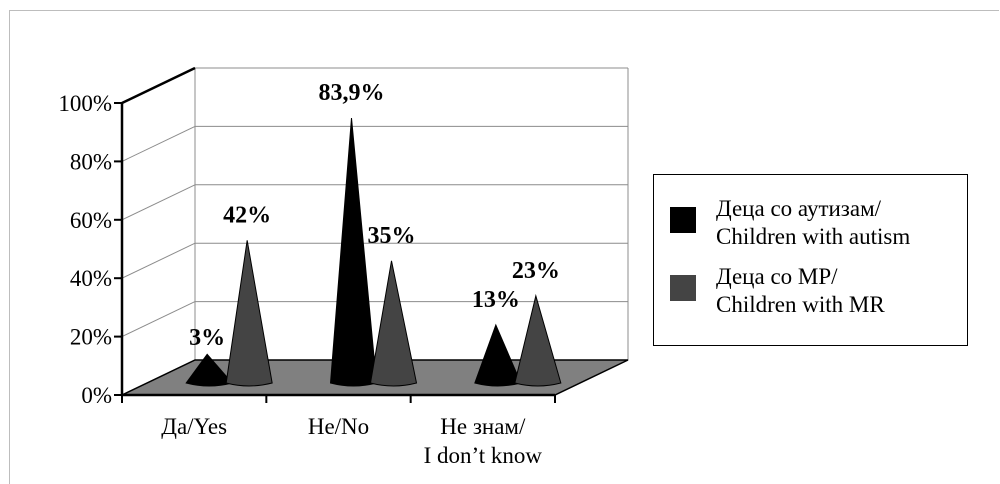 The width and height of the screenshot is (1000, 484). I want to click on data-label: 3%, so click(207, 338).